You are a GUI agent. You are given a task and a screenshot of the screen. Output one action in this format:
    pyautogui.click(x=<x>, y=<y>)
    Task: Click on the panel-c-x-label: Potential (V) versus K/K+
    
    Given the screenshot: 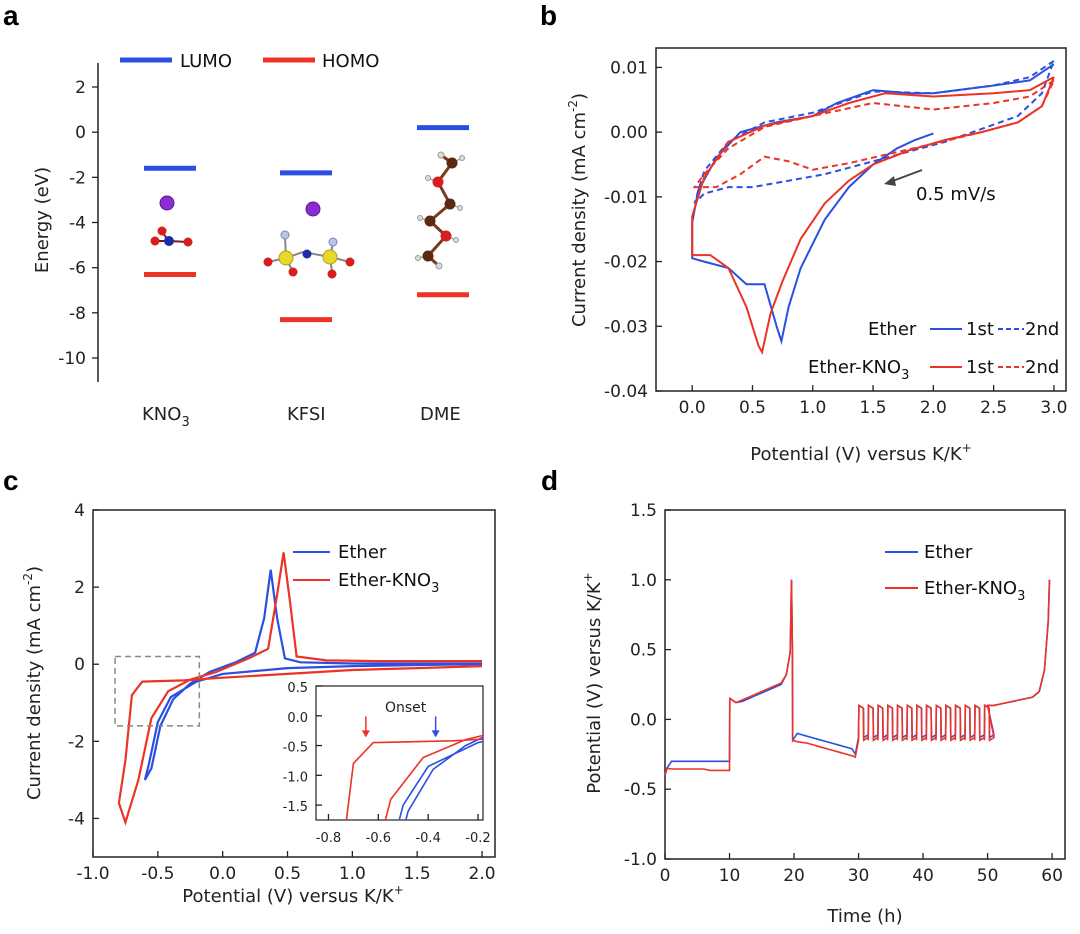 What is the action you would take?
    pyautogui.click(x=292, y=895)
    